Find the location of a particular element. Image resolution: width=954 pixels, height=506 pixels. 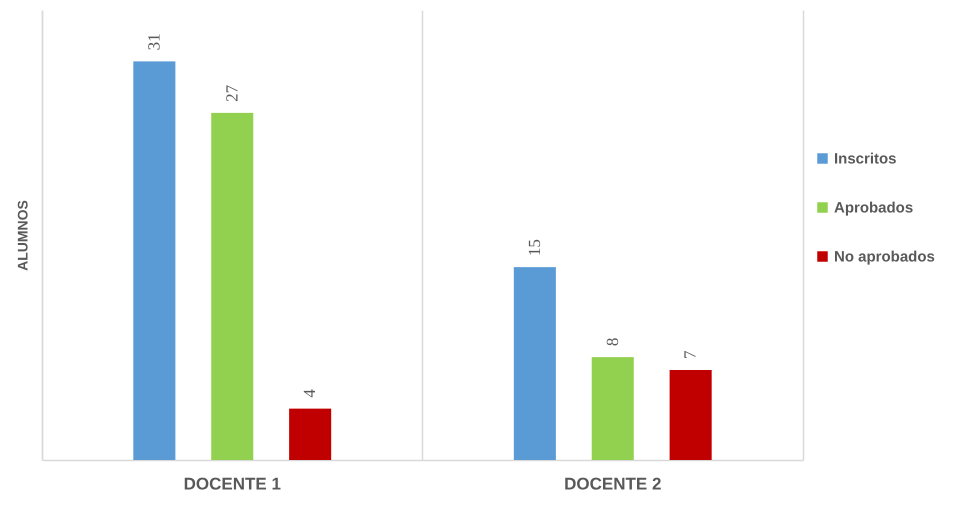

x-tick-label: DOCENTE 2 is located at coordinates (613, 484).